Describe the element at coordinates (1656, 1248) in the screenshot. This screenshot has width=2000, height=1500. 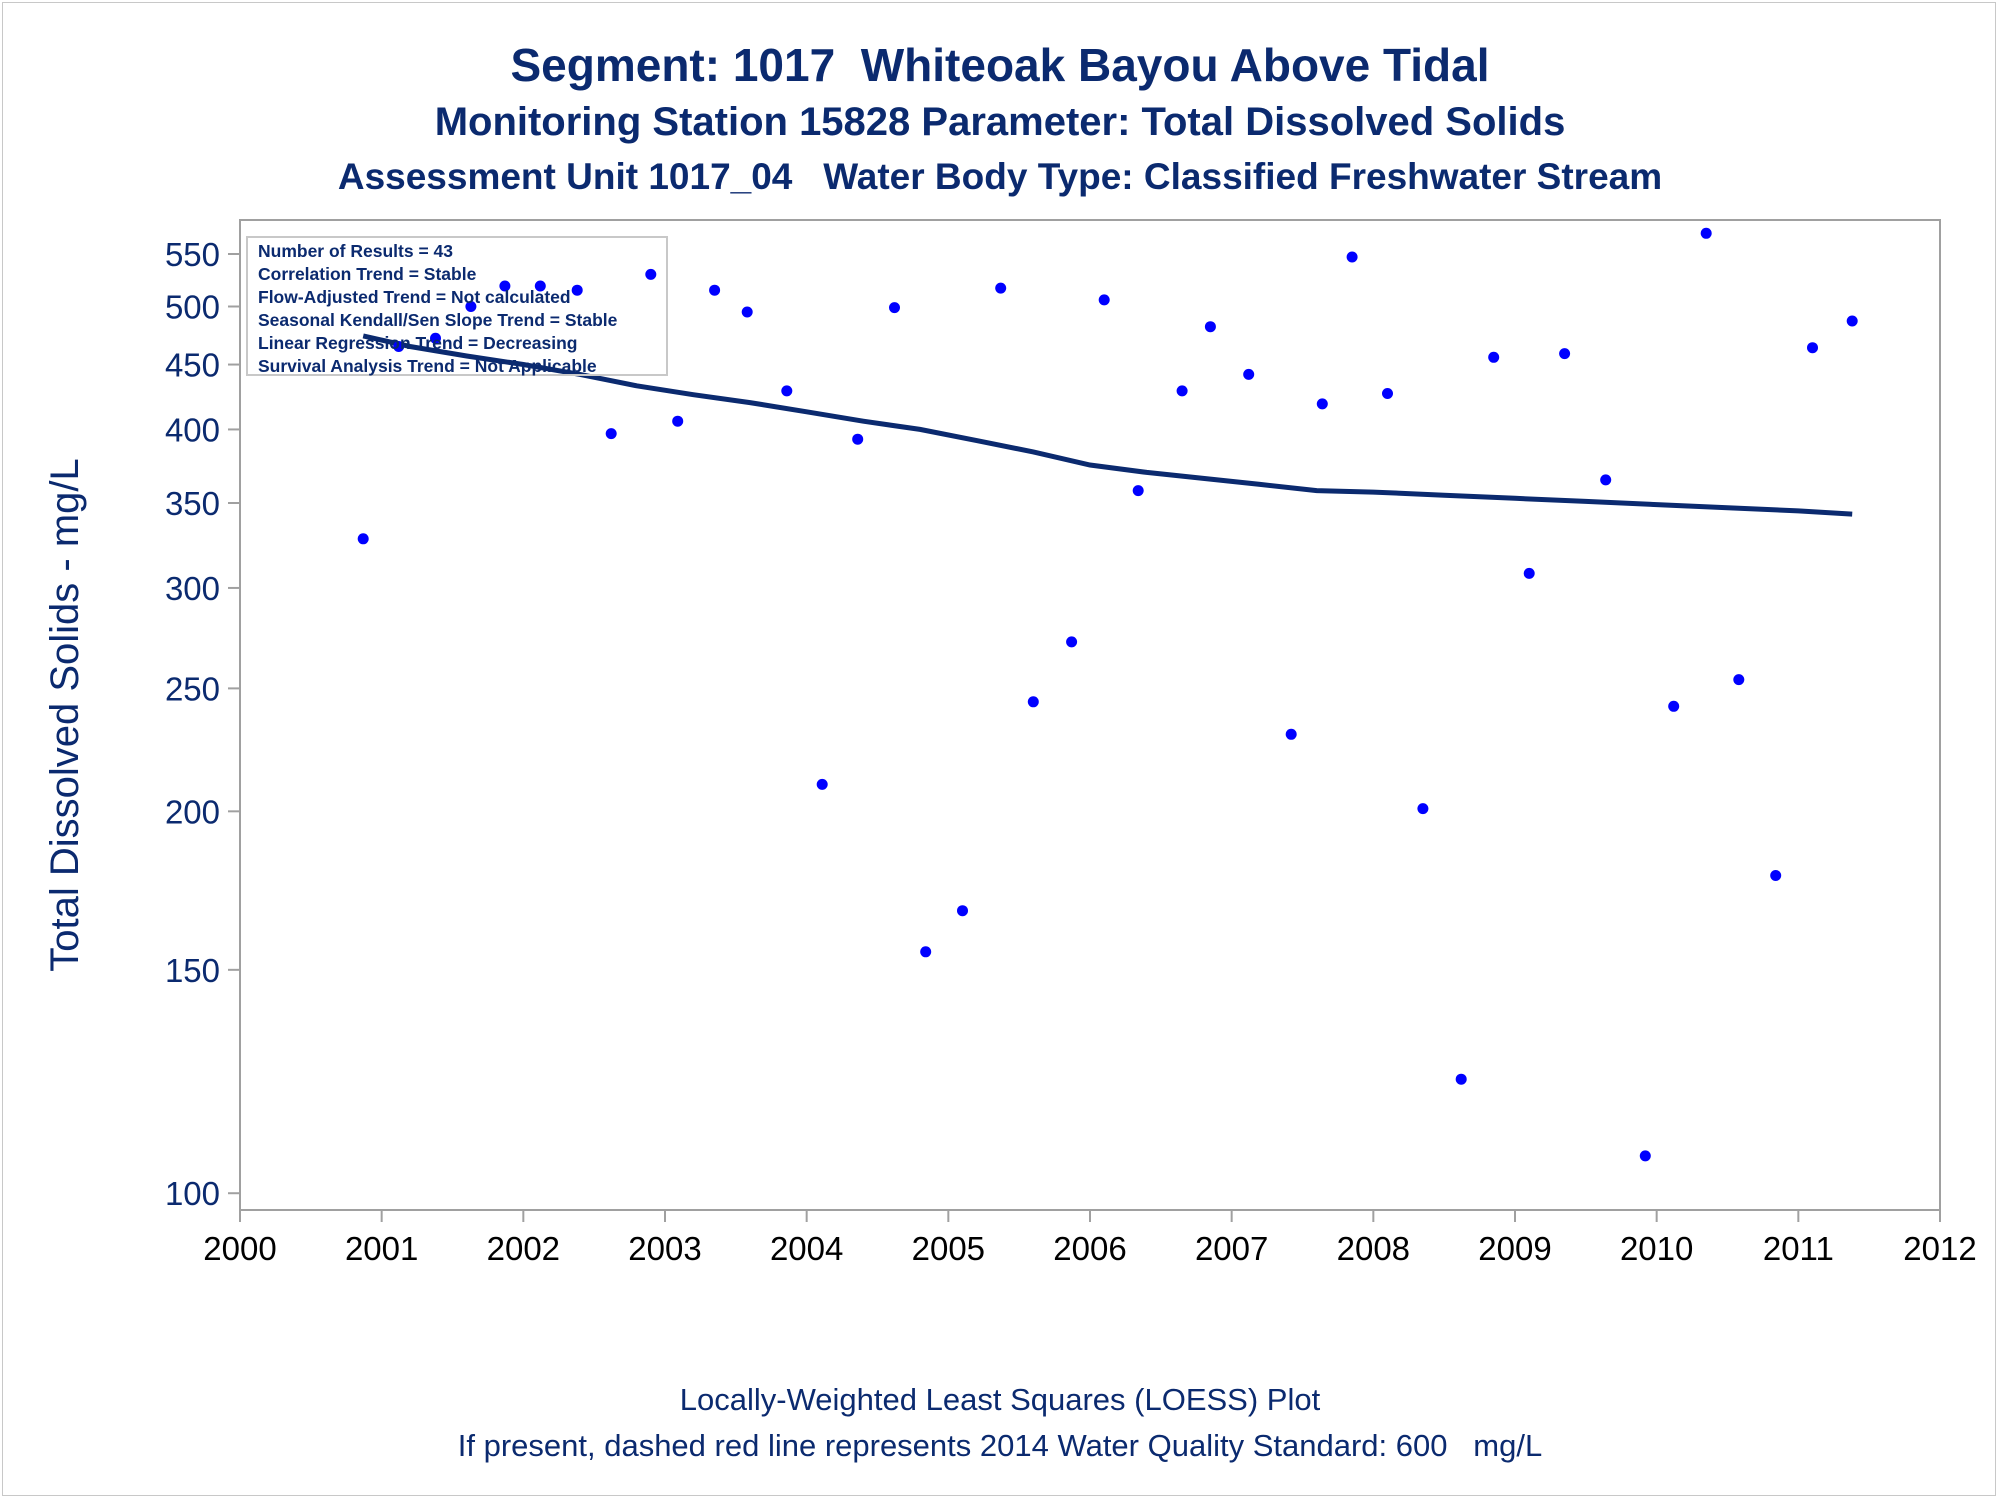
I see `x-tick-label: 2010` at that location.